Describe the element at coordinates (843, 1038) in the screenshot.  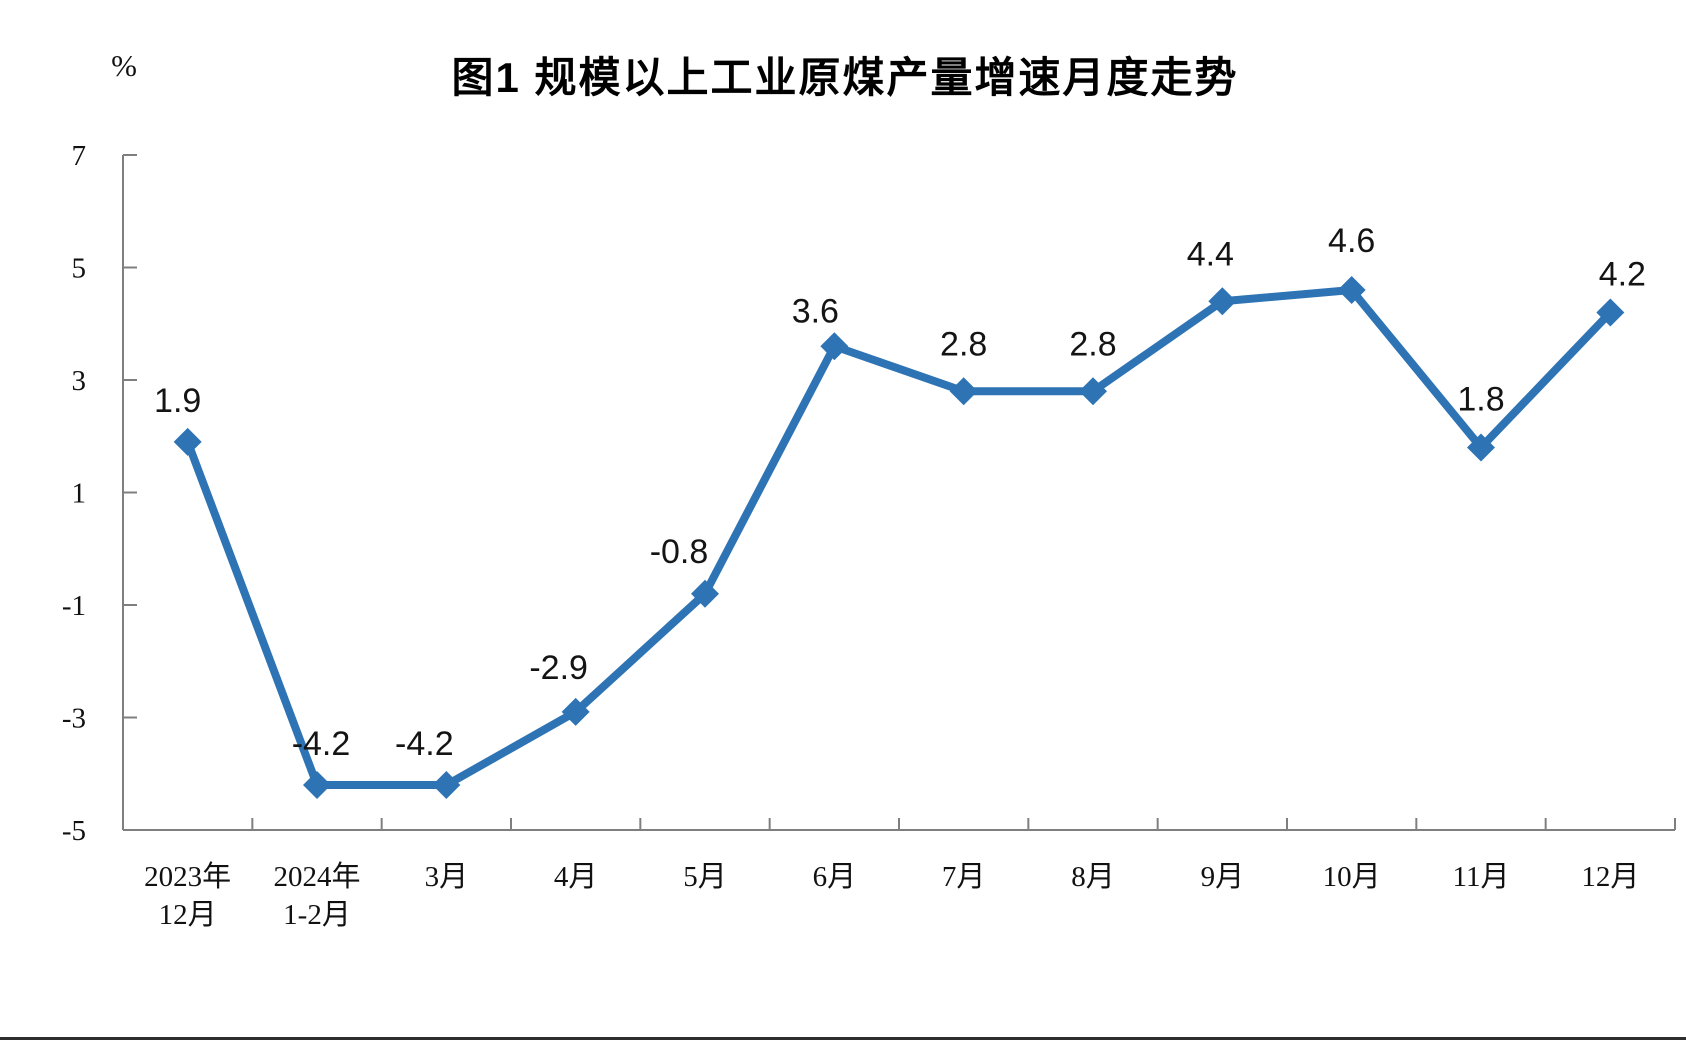
I see `bottom-rule` at that location.